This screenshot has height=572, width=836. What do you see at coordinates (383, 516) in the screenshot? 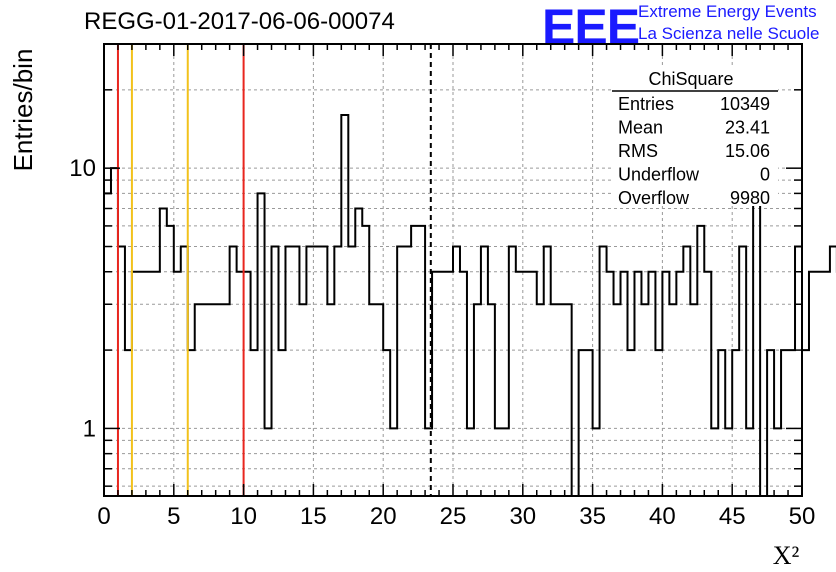
I see `x-tick-label: 20` at bounding box center [383, 516].